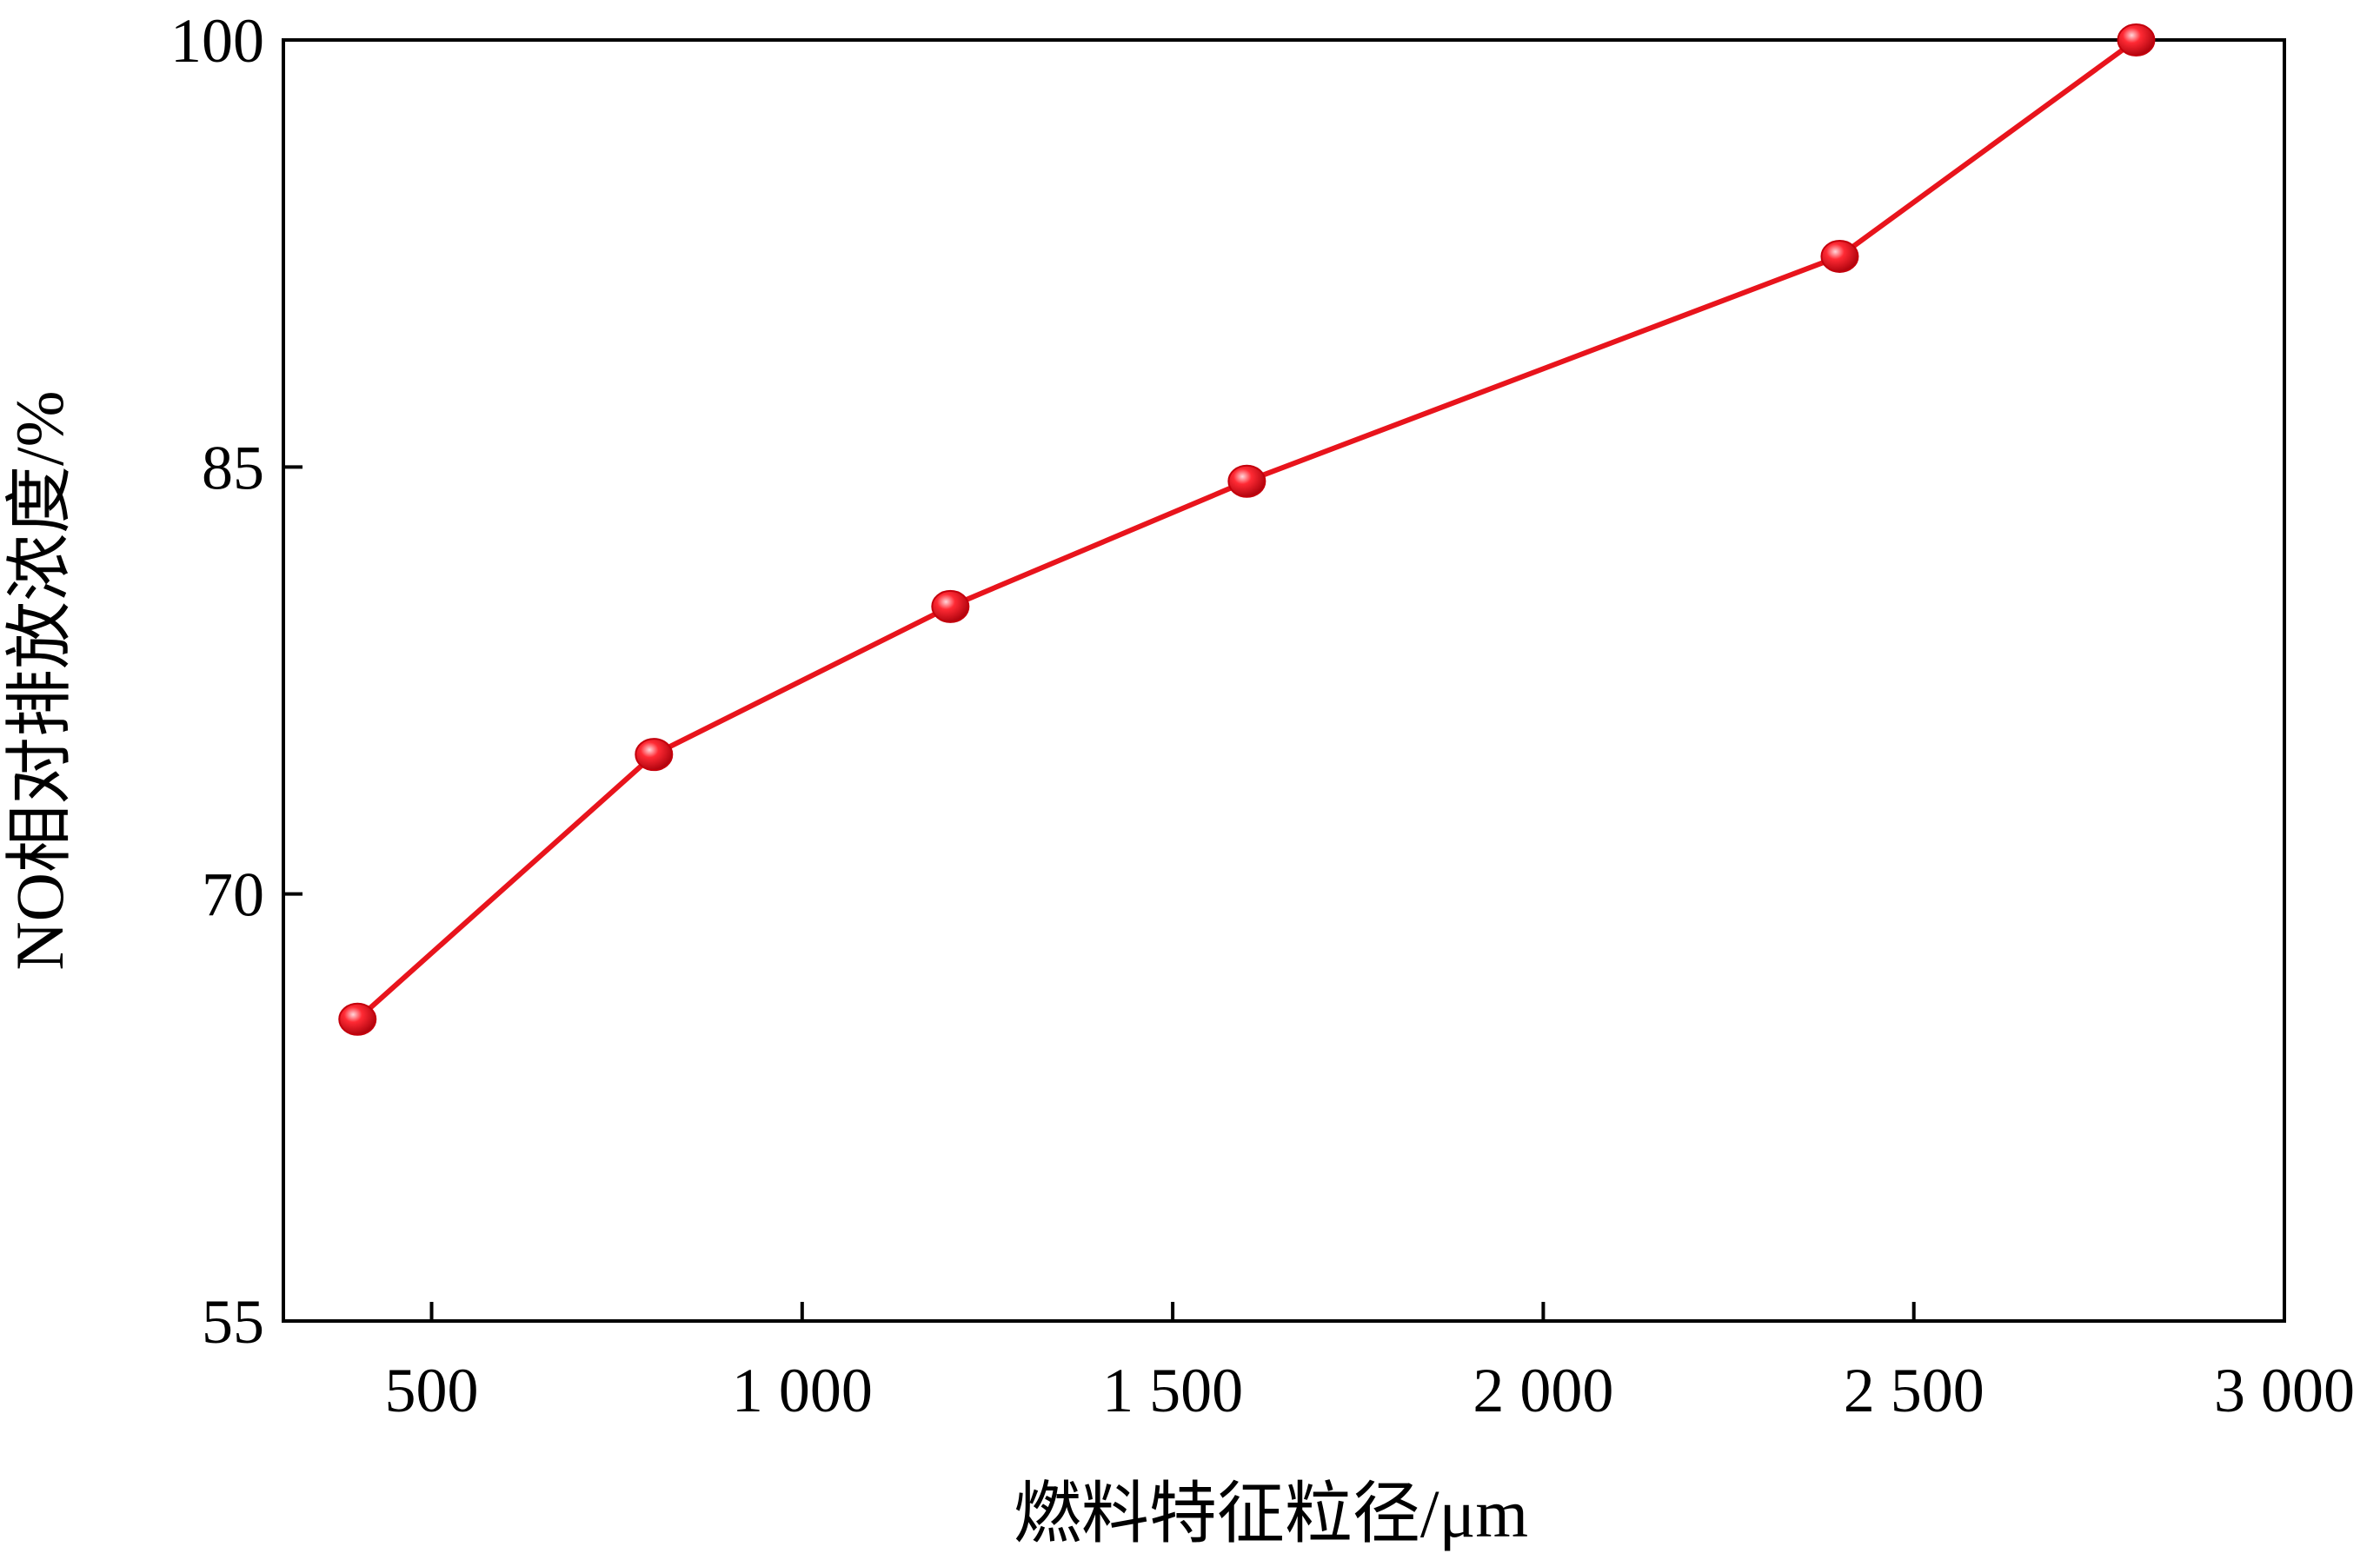 This screenshot has width=2380, height=1560. What do you see at coordinates (432, 1390) in the screenshot?
I see `x-tick-label: 500` at bounding box center [432, 1390].